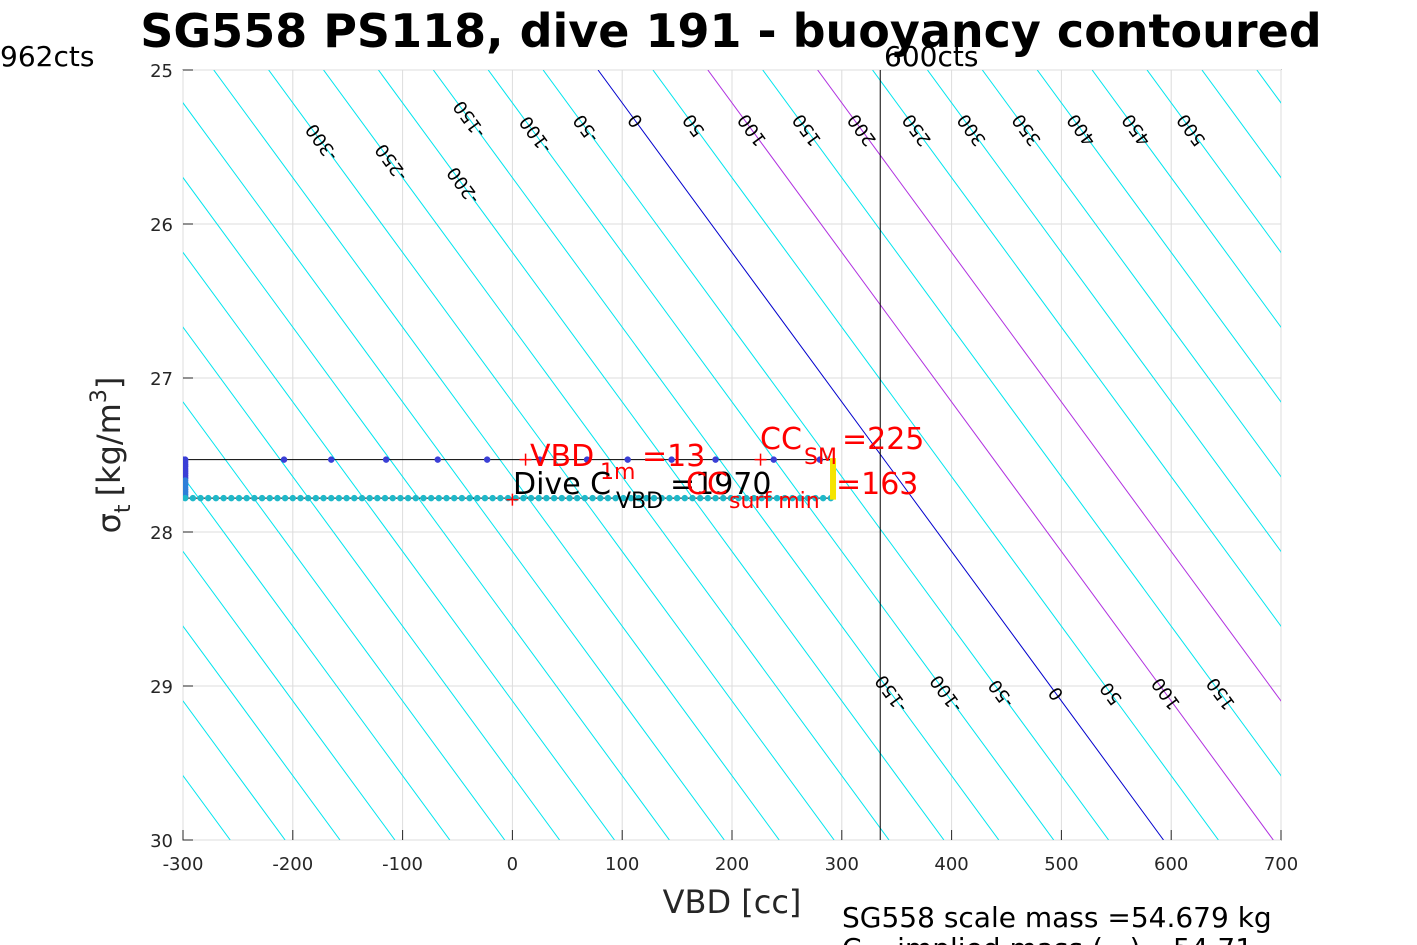 The height and width of the screenshot is (945, 1417). What do you see at coordinates (183, 864) in the screenshot?
I see `x-tick-label: -300` at bounding box center [183, 864].